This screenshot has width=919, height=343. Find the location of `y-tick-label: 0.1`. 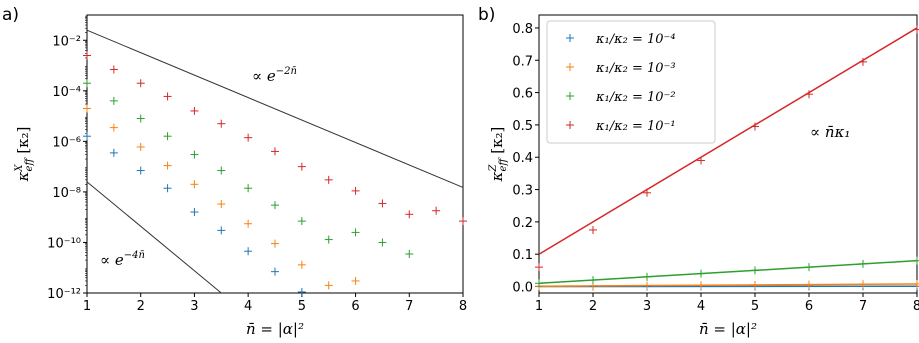

y-tick-label: 0.1 is located at coordinates (522, 255).